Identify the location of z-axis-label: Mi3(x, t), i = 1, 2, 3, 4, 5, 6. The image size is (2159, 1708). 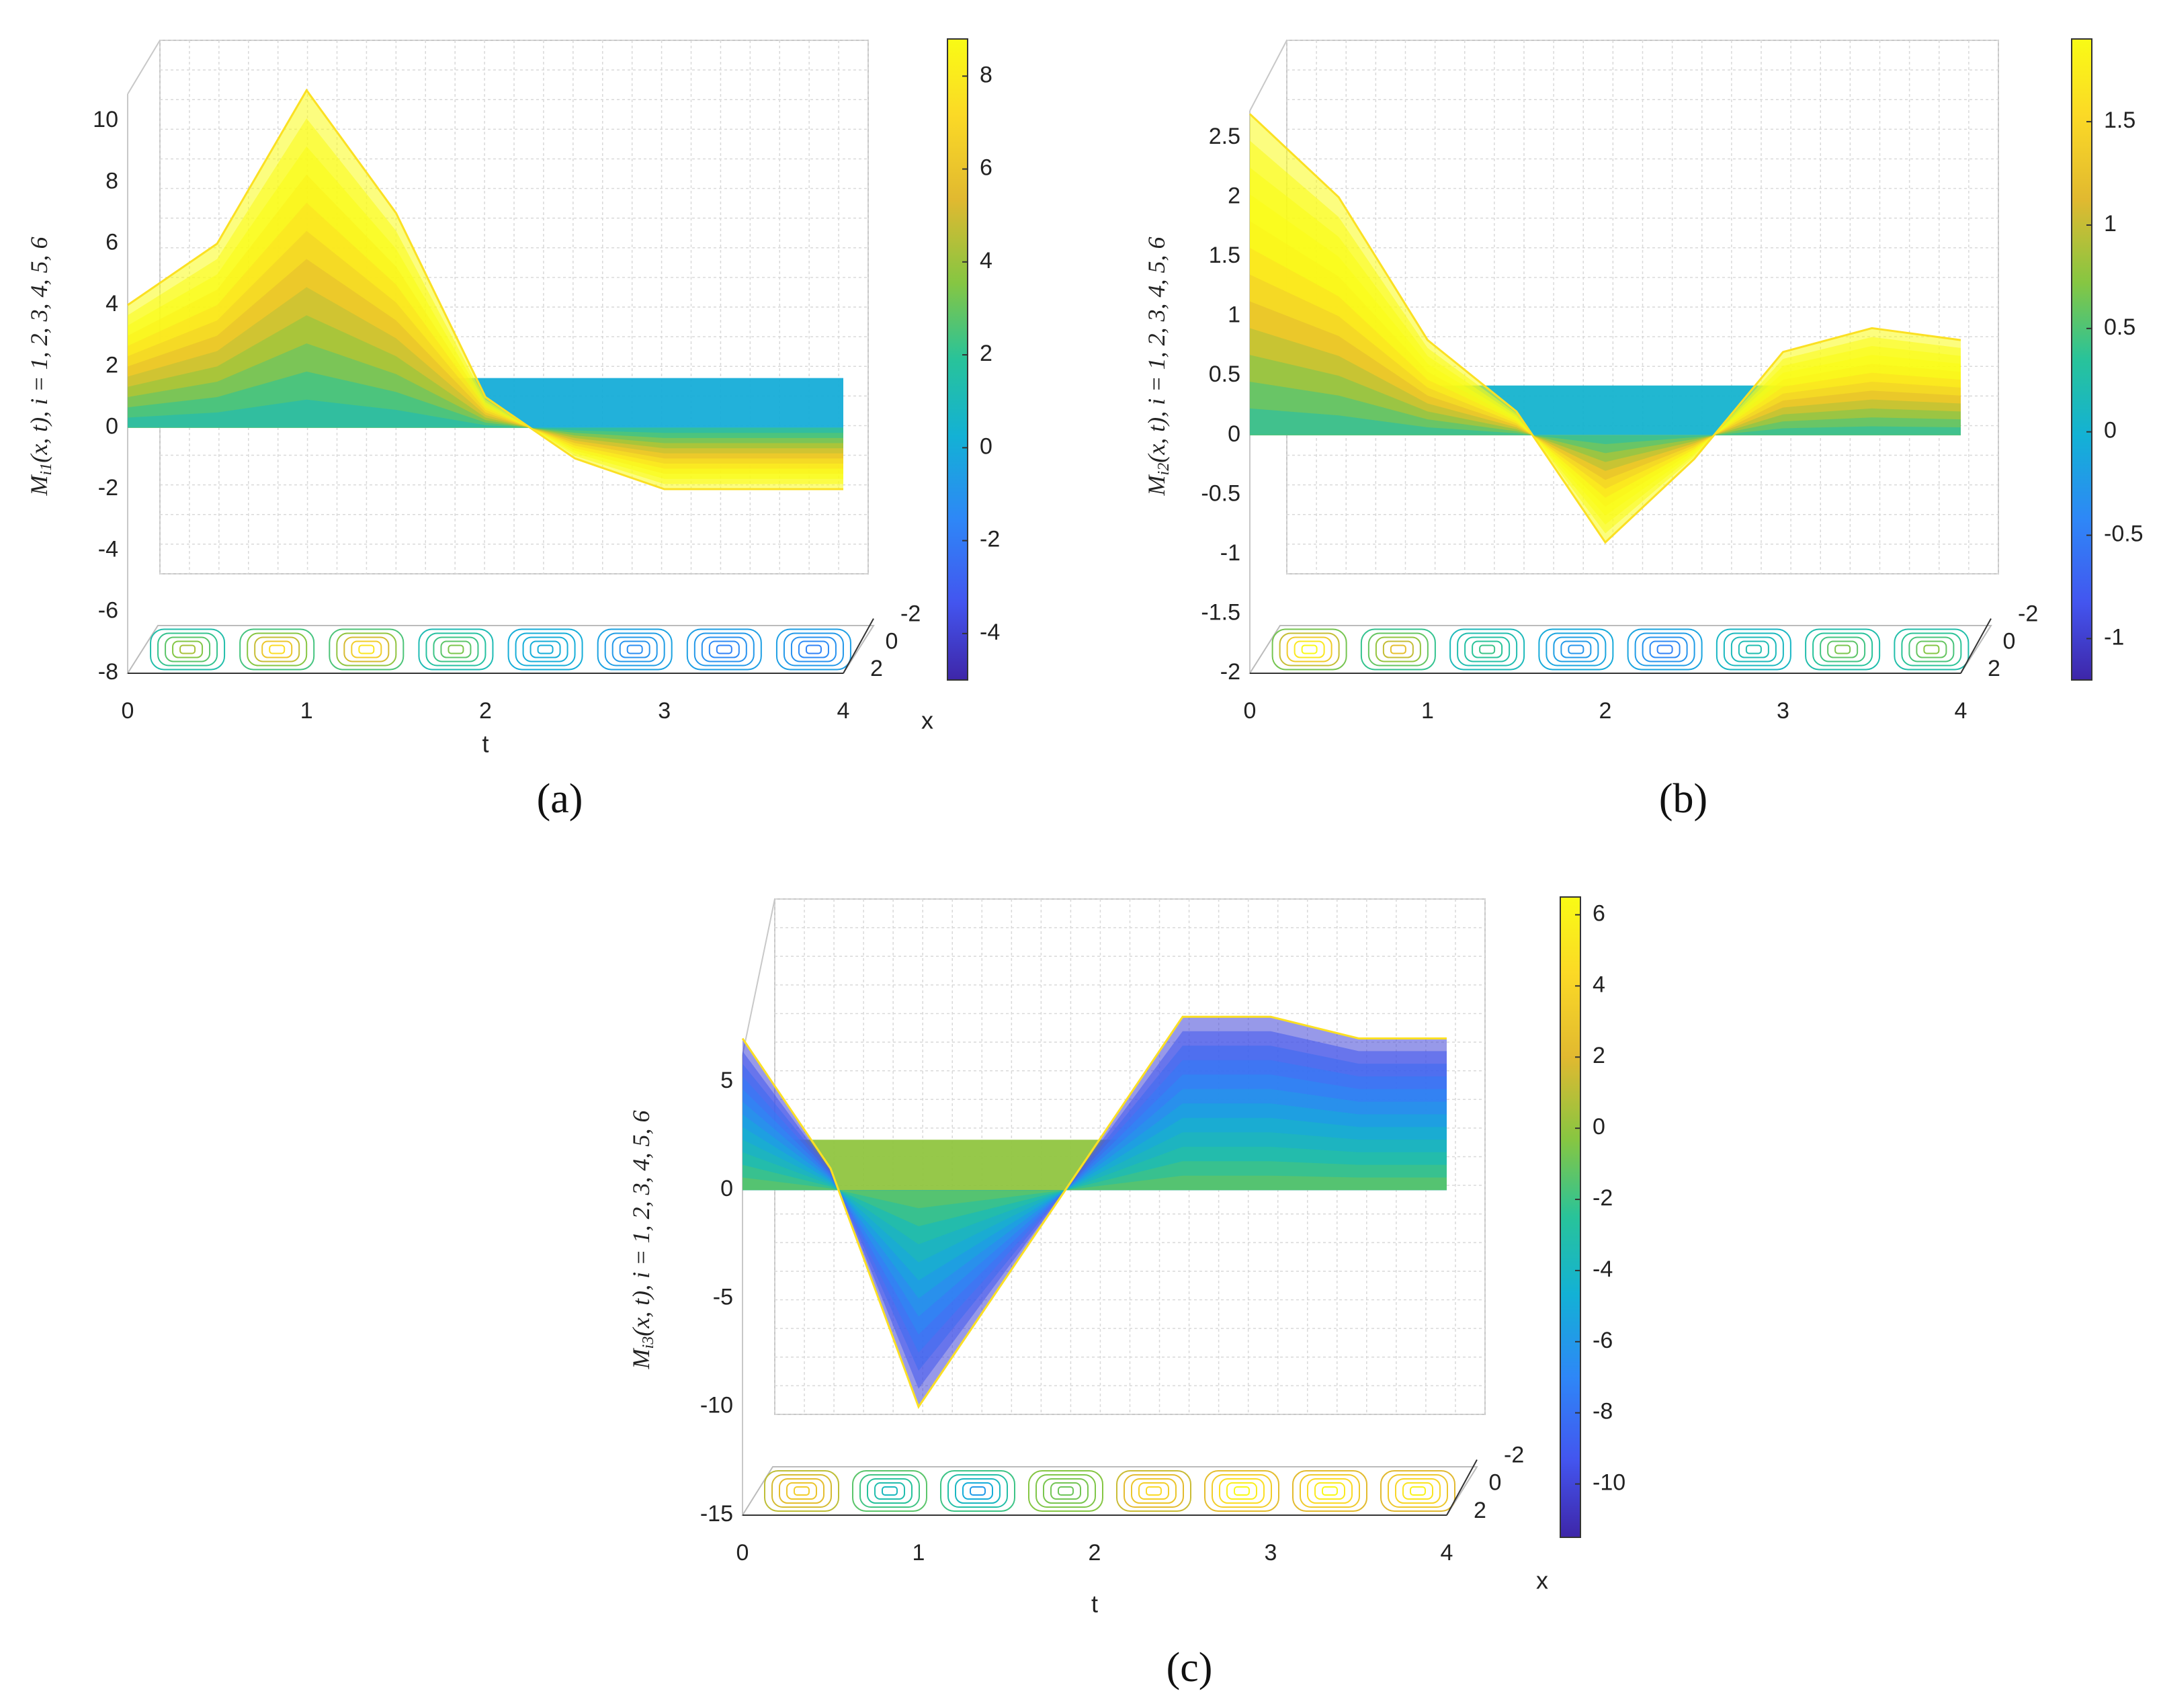
(642, 1240).